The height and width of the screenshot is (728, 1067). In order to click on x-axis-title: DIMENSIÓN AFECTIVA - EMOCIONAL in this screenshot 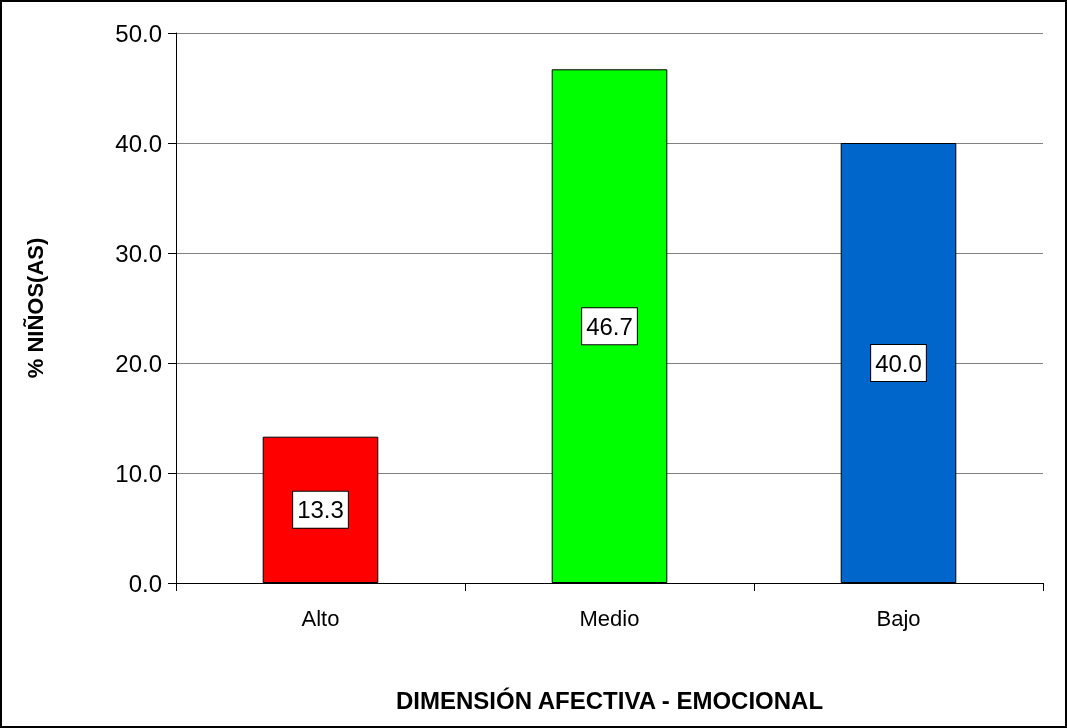, I will do `click(609, 700)`.